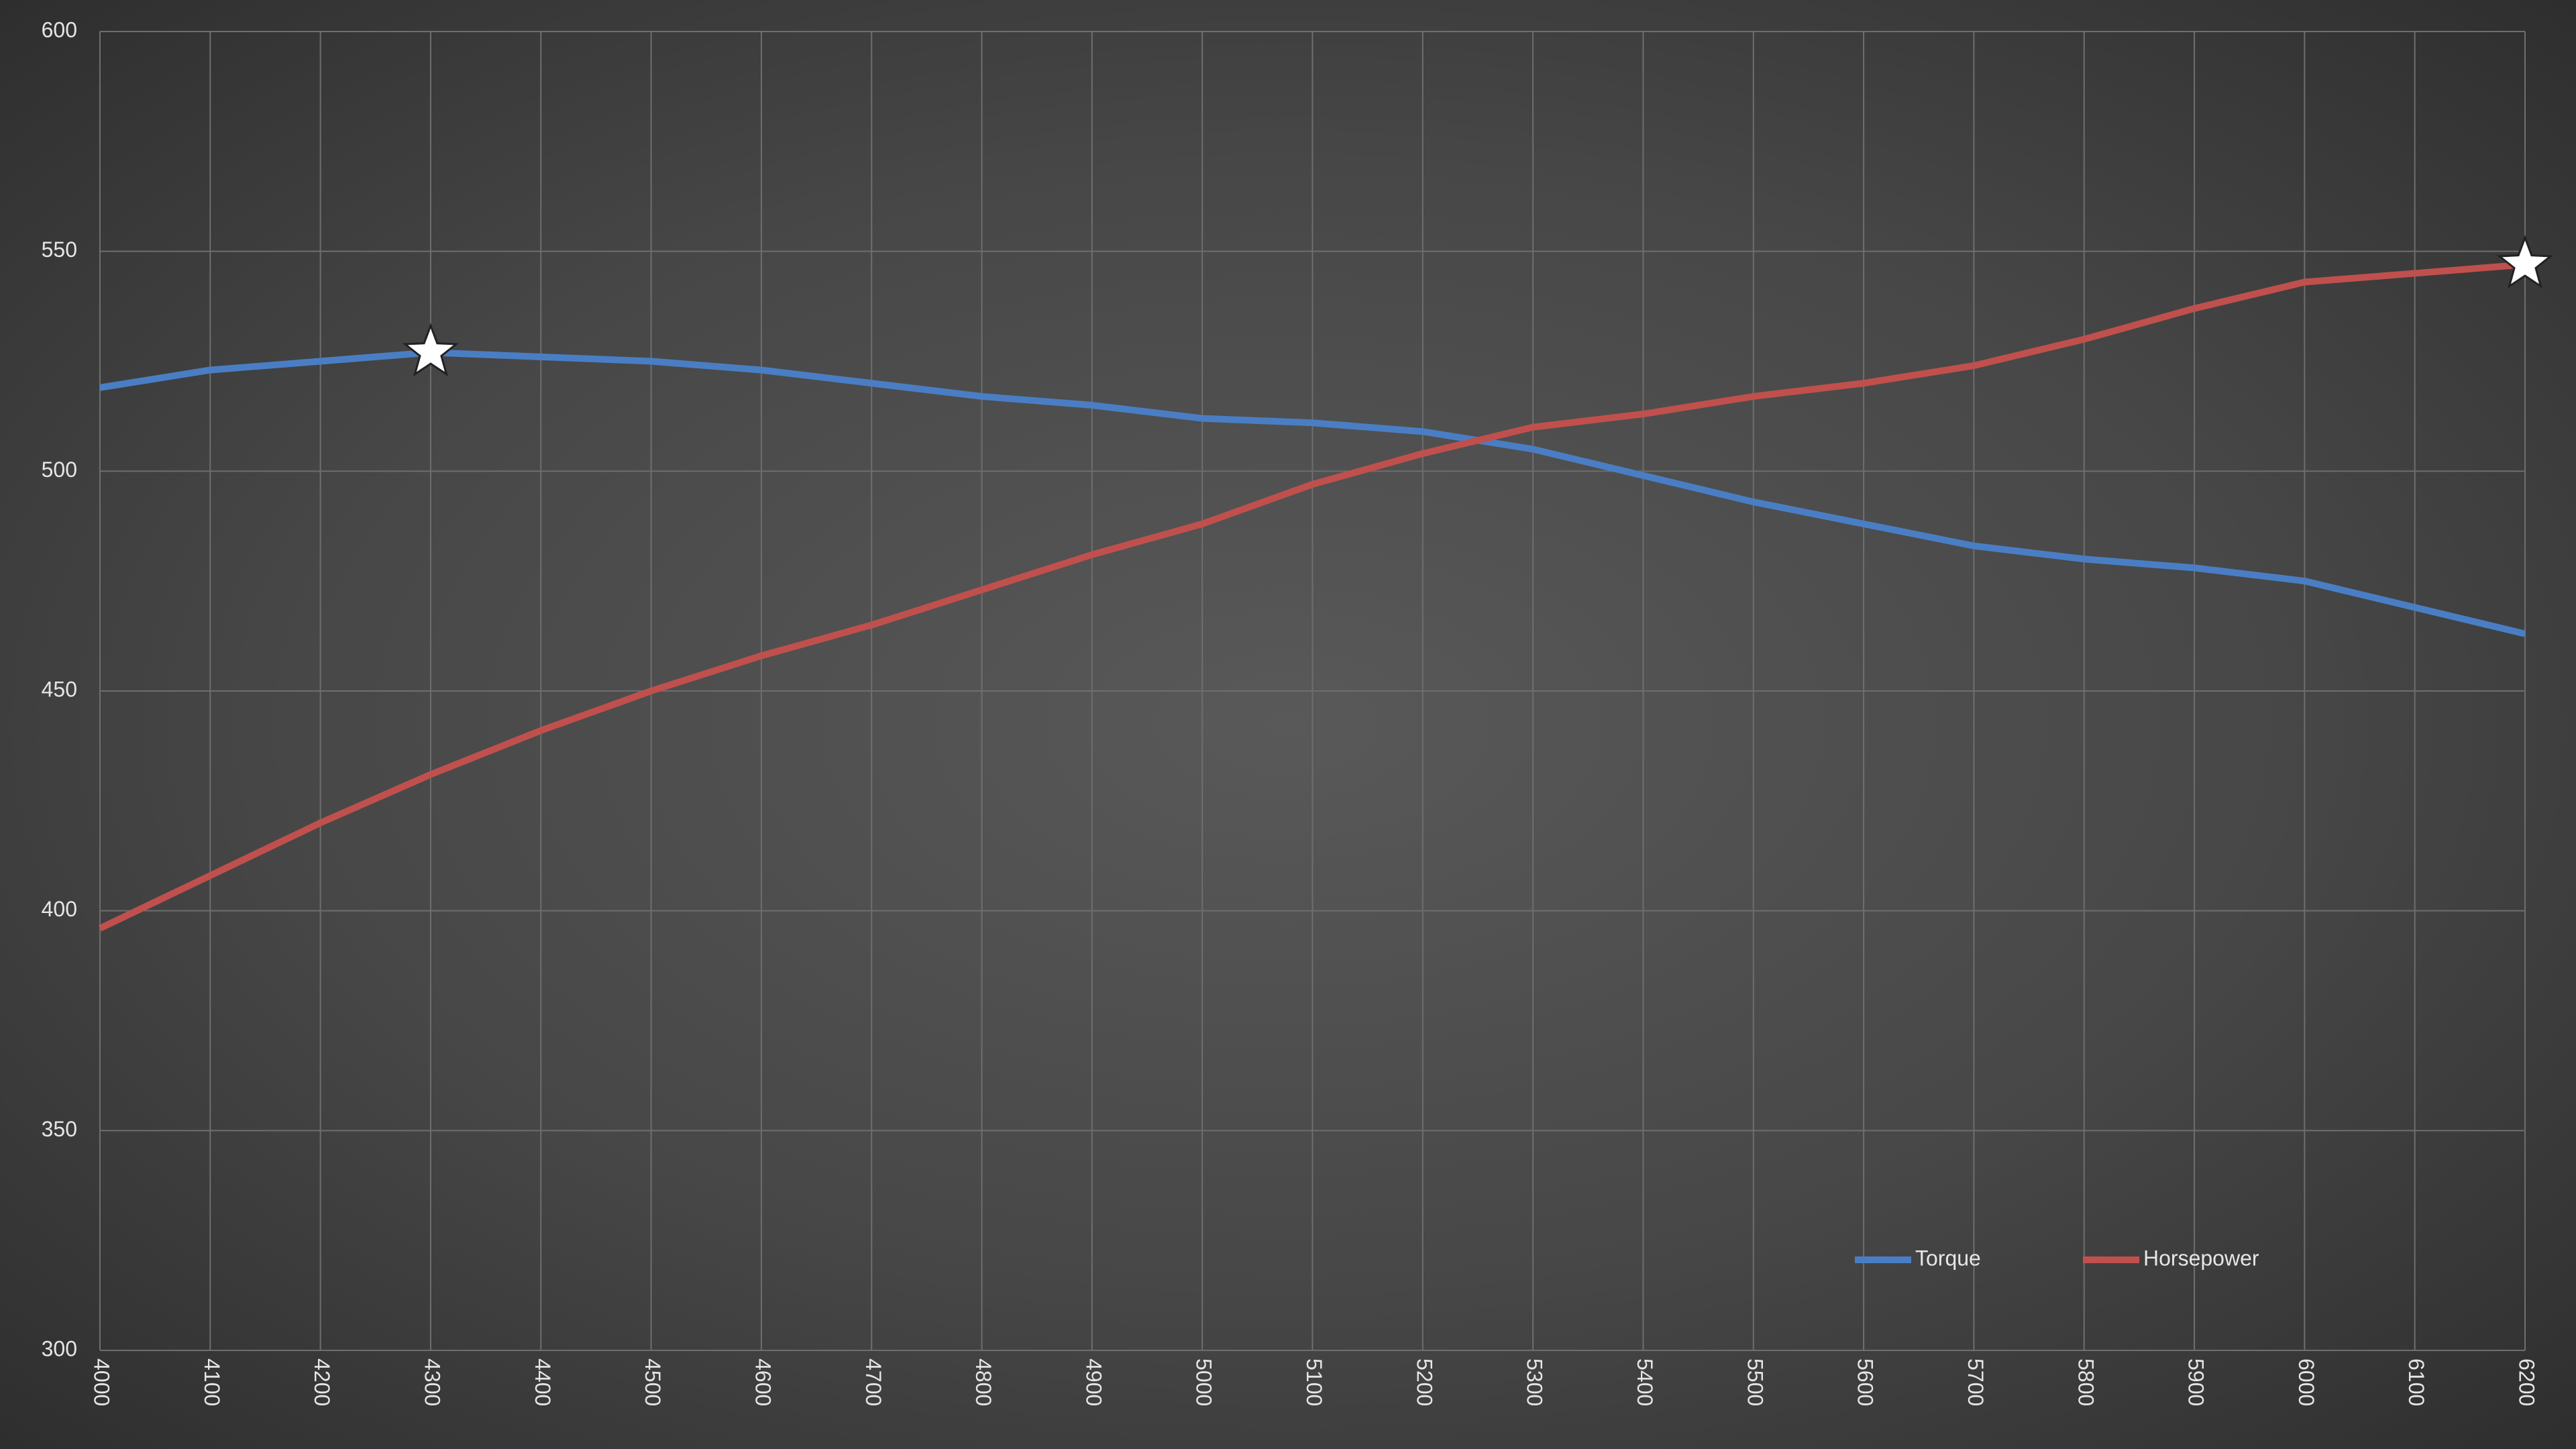  Describe the element at coordinates (2306, 1382) in the screenshot. I see `x-tick-label: 6000` at that location.